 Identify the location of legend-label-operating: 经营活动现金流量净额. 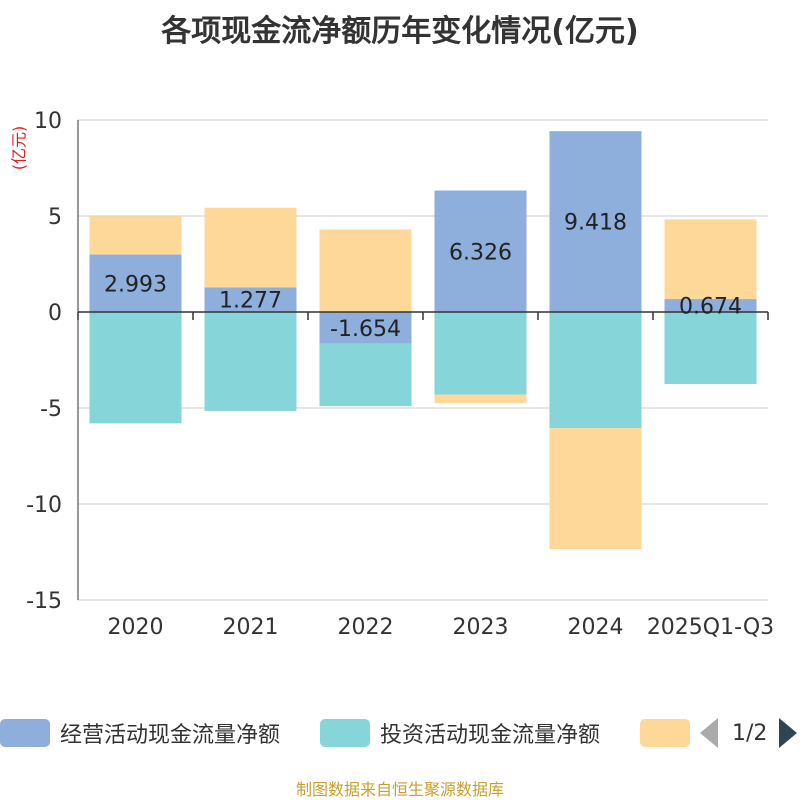
(170, 735).